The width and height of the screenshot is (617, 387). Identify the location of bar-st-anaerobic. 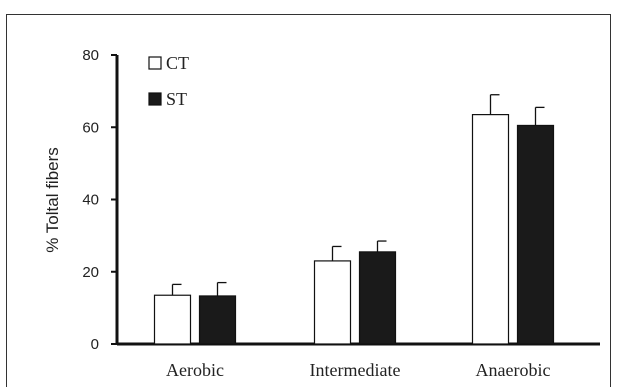
(535, 234).